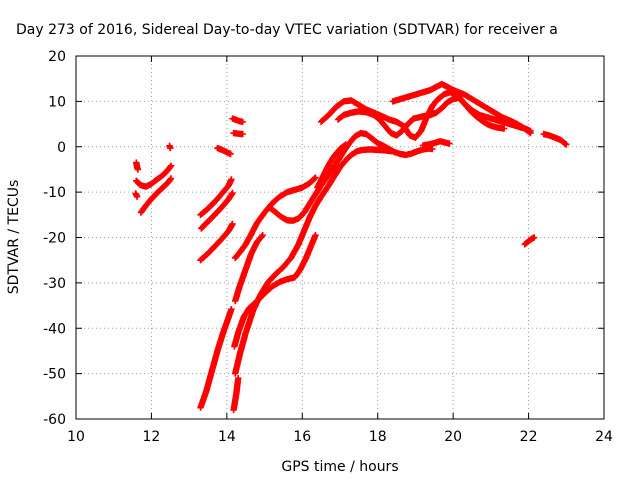  I want to click on y-tick-labels: -60 -50 -40 -30 -20 -10 0 10 20, so click(54, 238).